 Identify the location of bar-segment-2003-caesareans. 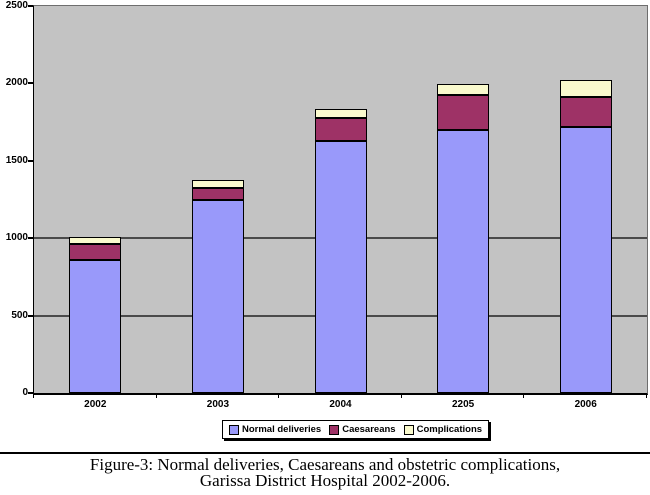
(217, 194).